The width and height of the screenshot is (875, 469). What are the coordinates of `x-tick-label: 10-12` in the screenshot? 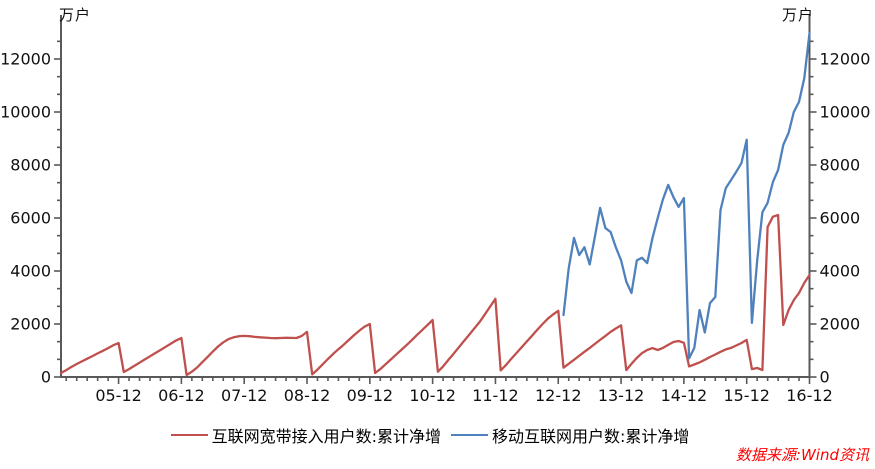 It's located at (432, 395).